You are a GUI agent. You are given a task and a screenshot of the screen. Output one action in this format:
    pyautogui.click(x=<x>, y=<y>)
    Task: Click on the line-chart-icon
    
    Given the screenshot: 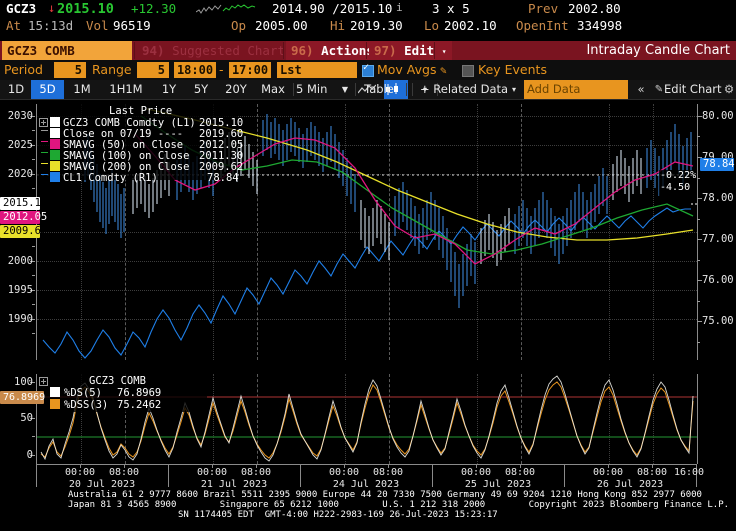 What is the action you would take?
    pyautogui.click(x=370, y=89)
    